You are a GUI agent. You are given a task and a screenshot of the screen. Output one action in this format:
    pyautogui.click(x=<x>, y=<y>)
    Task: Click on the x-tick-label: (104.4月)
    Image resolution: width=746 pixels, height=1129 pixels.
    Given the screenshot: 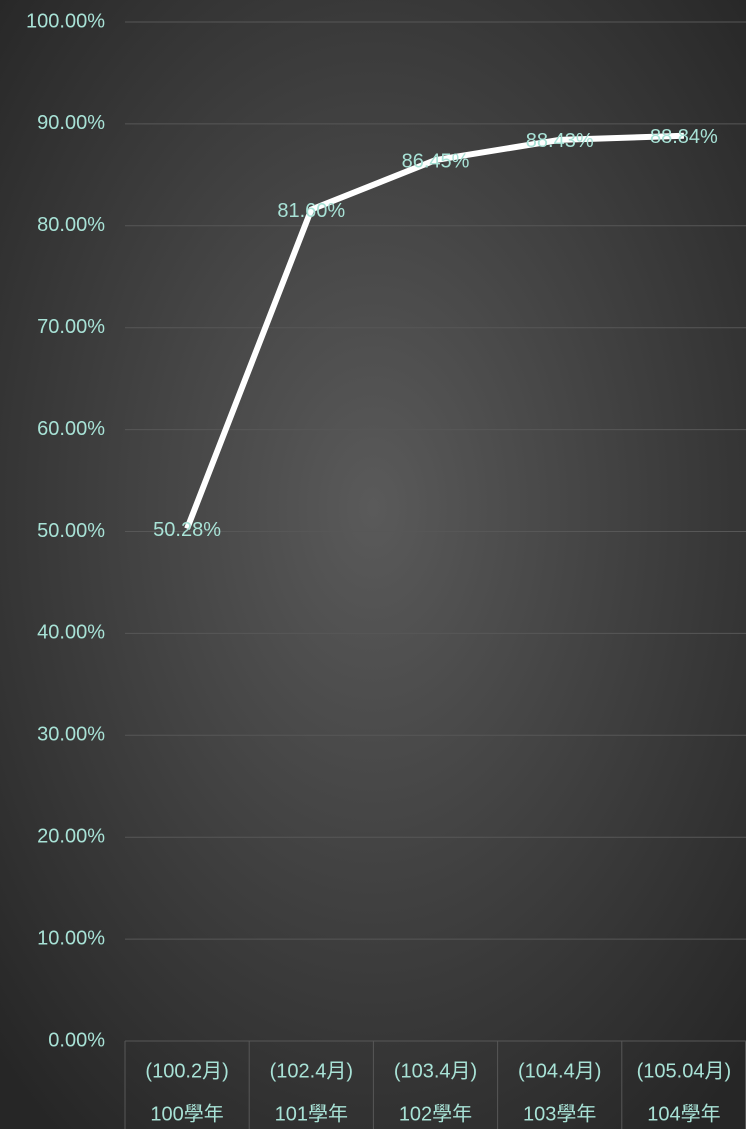 What is the action you would take?
    pyautogui.click(x=559, y=1071)
    